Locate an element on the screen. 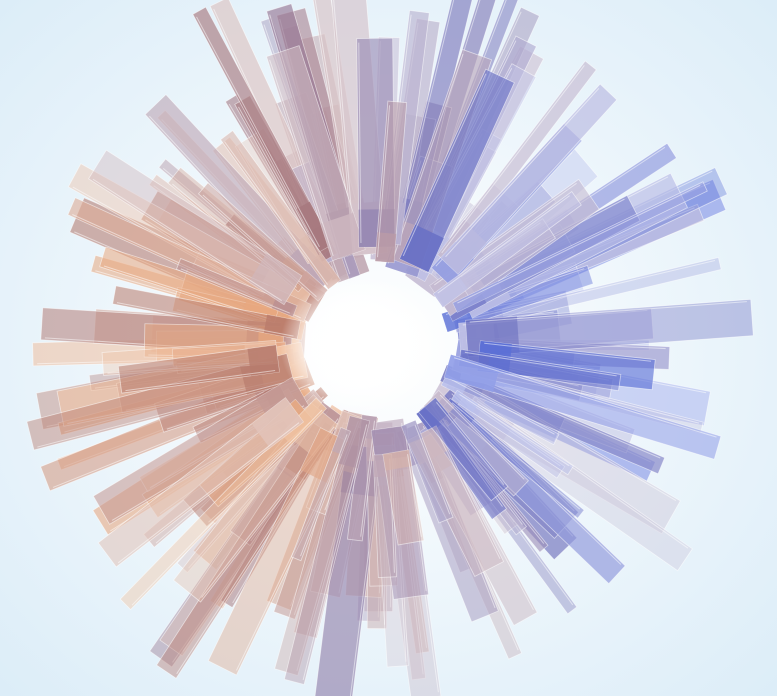 This screenshot has height=696, width=777. center-glow is located at coordinates (360, 345).